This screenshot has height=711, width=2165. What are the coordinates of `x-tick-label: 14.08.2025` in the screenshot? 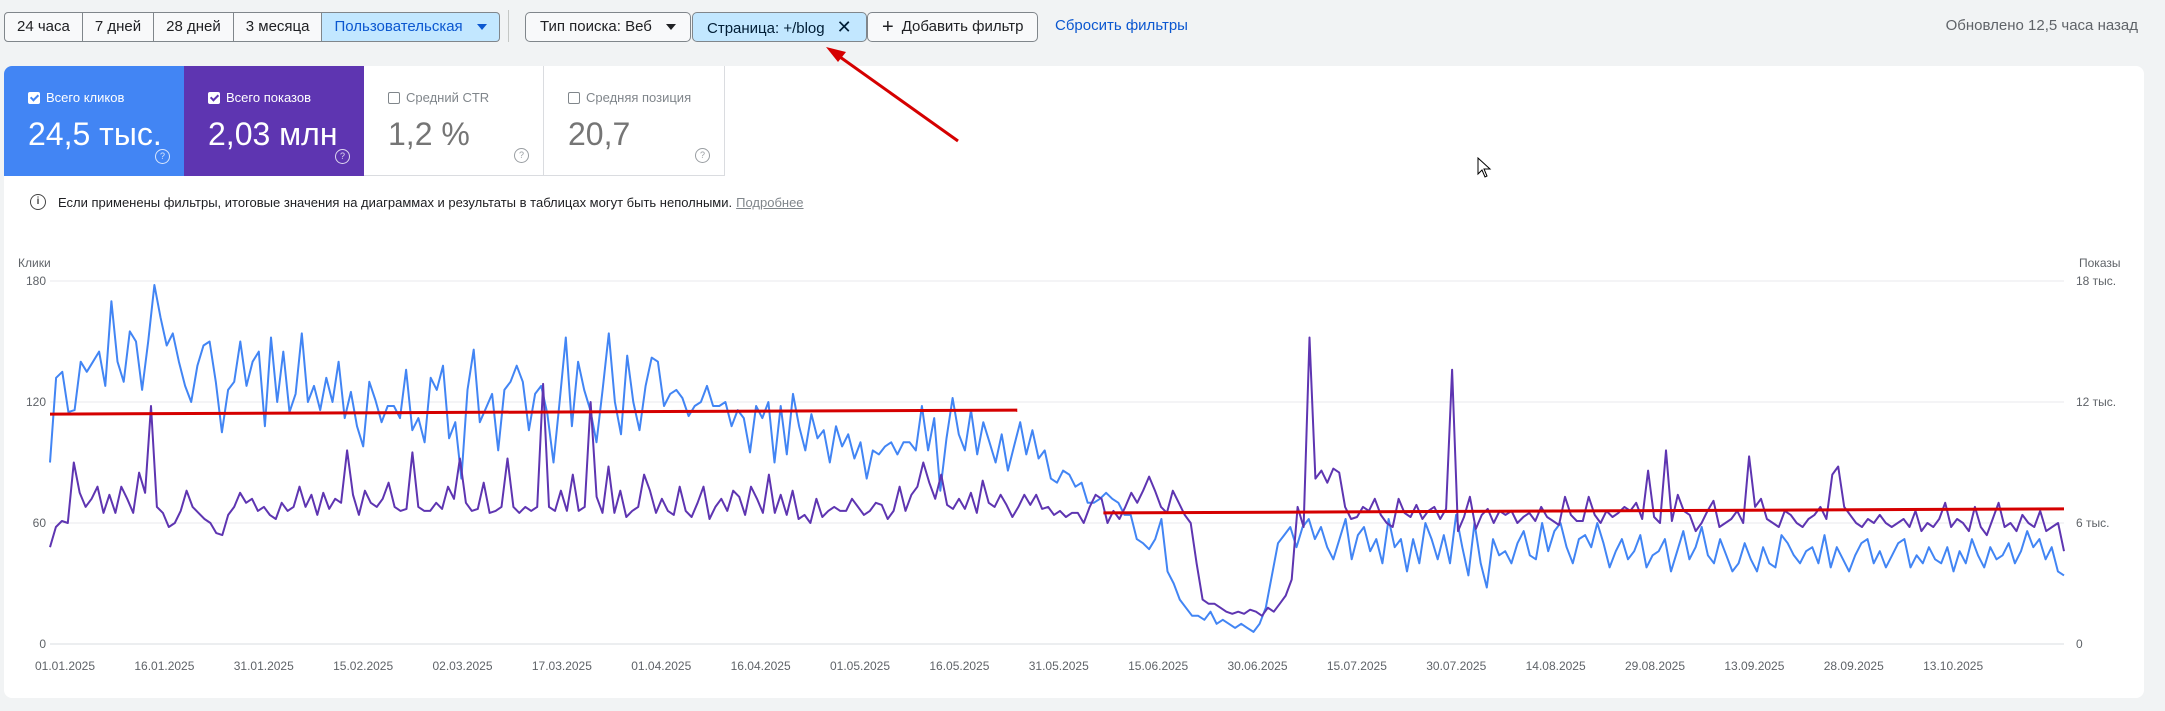 It's located at (1556, 666).